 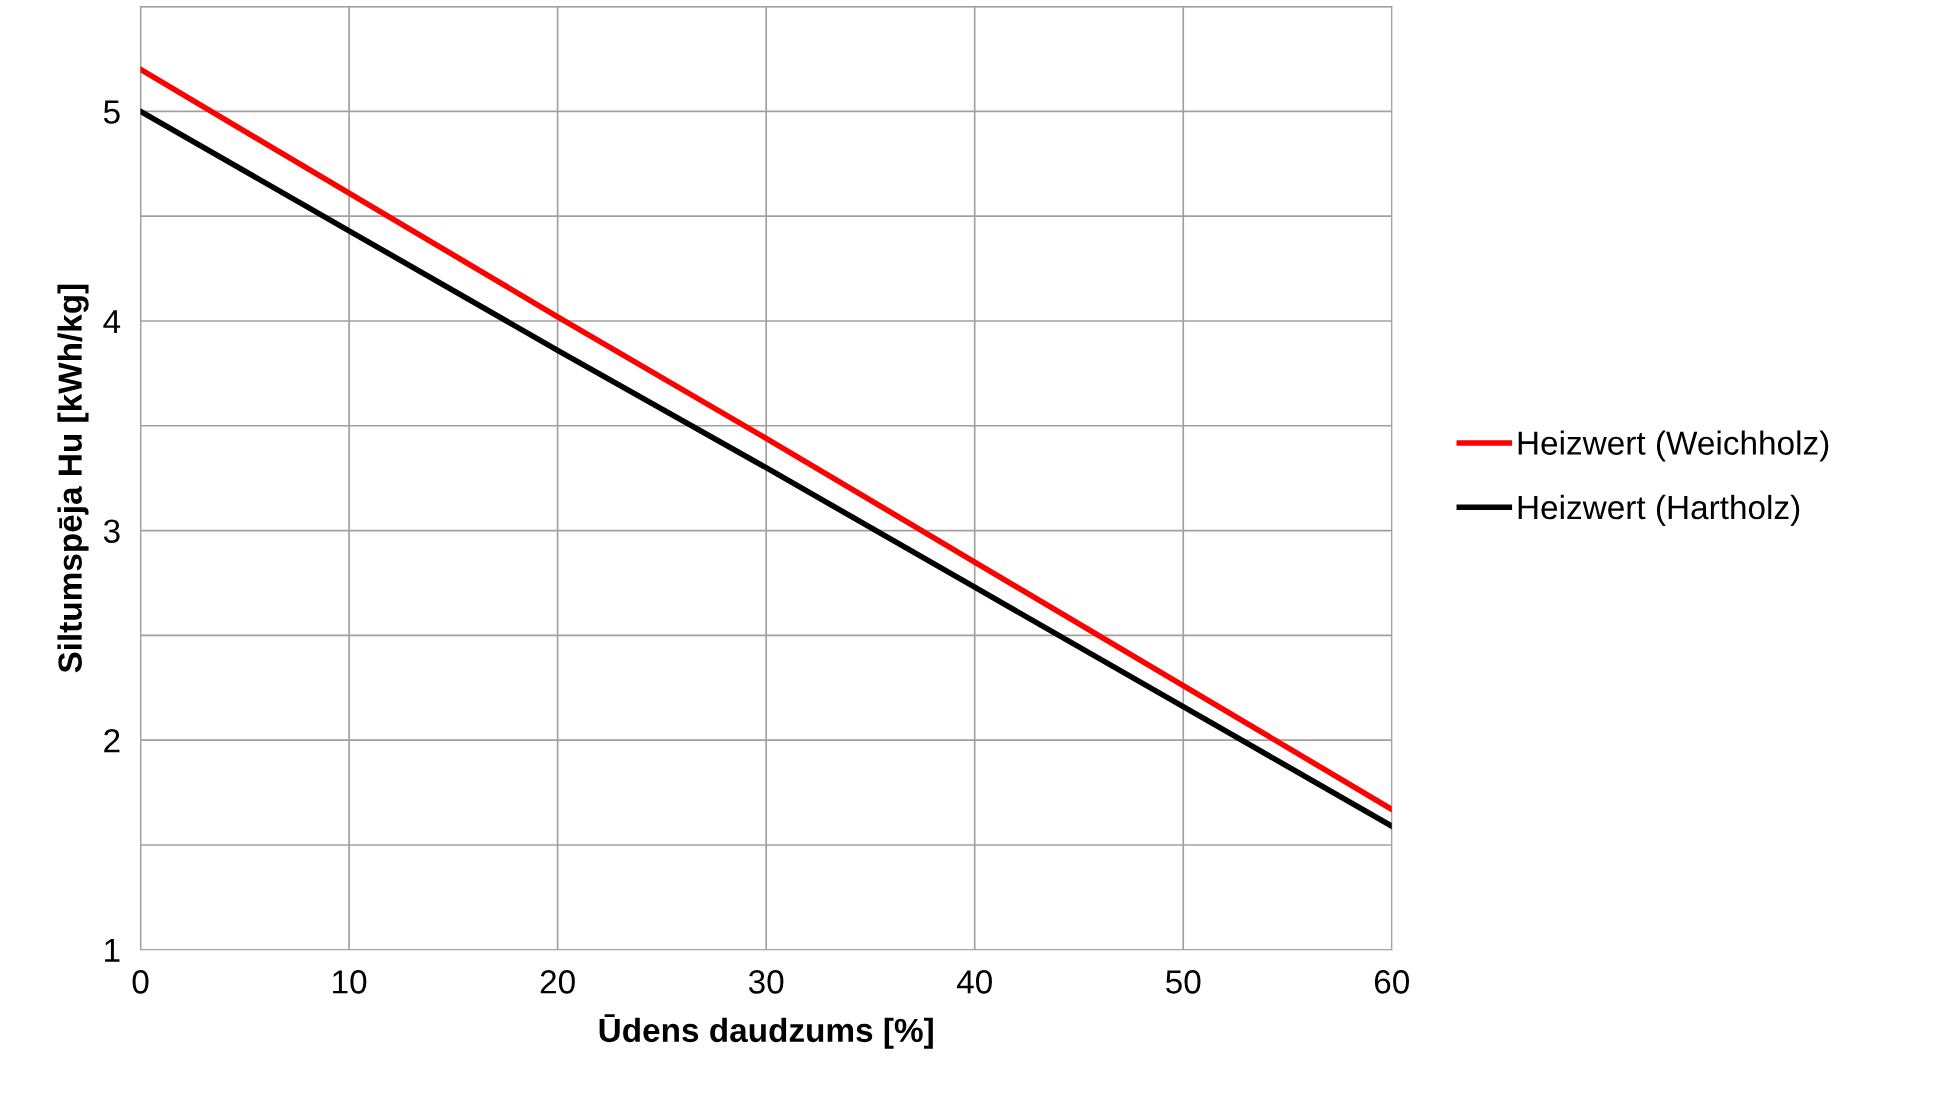 What do you see at coordinates (766, 982) in the screenshot?
I see `x-tick-label: 30` at bounding box center [766, 982].